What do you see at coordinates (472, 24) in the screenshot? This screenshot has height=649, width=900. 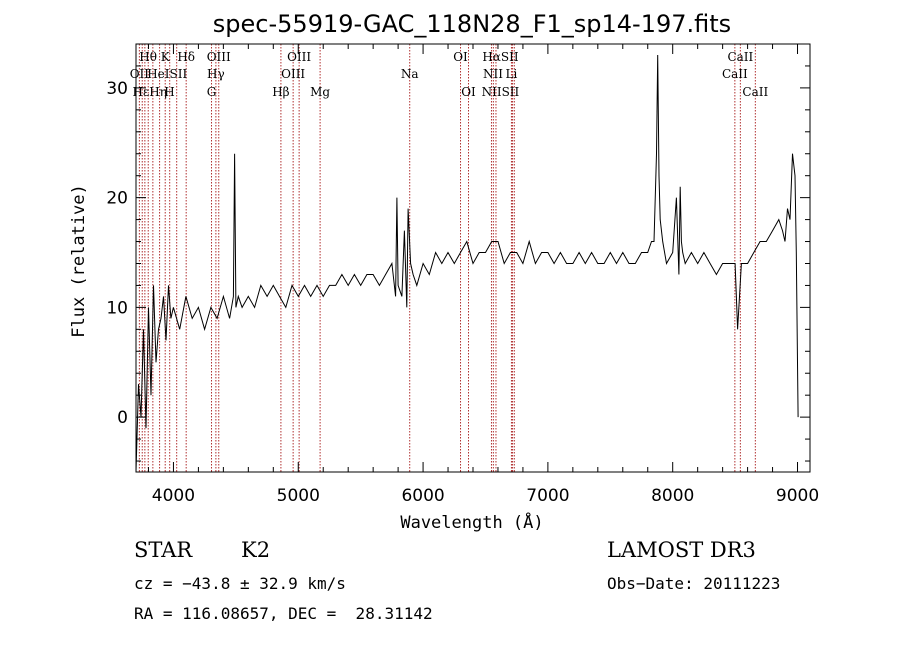 I see `chart-title: spec-55919-GAC_118N28_F1_sp14-197.fits` at bounding box center [472, 24].